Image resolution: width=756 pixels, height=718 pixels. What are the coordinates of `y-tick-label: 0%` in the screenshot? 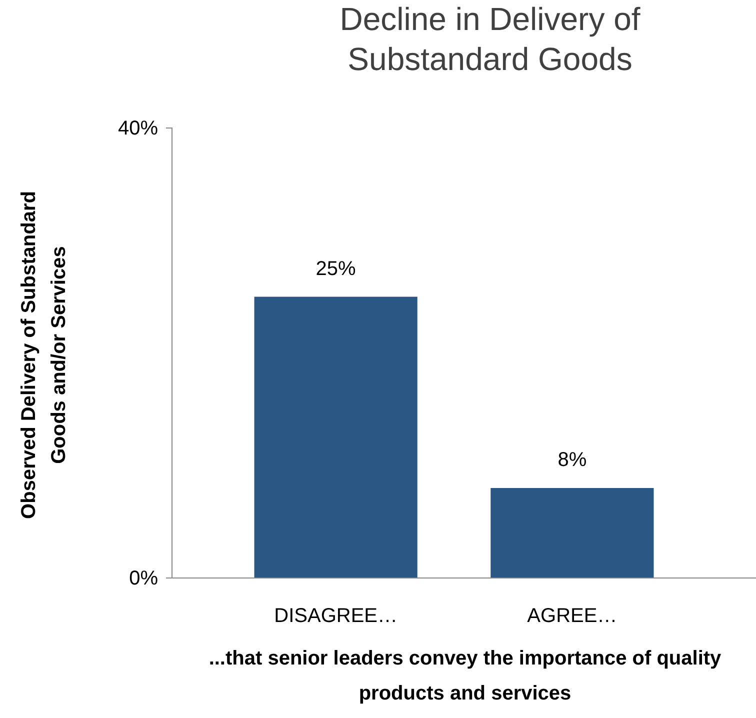 It's located at (143, 578).